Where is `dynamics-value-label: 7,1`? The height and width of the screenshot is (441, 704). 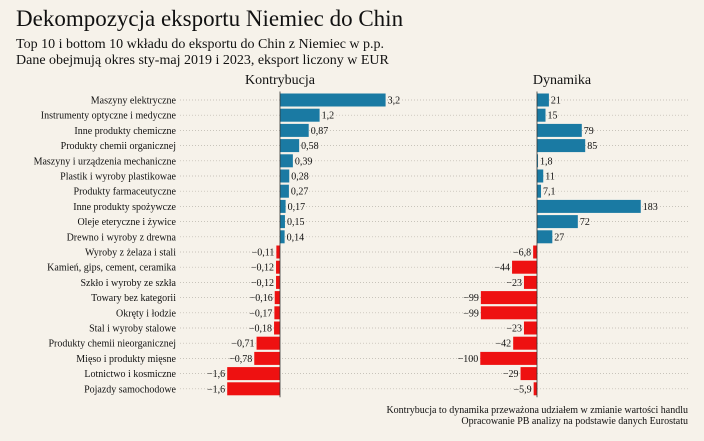
dynamics-value-label: 7,1 is located at coordinates (549, 192).